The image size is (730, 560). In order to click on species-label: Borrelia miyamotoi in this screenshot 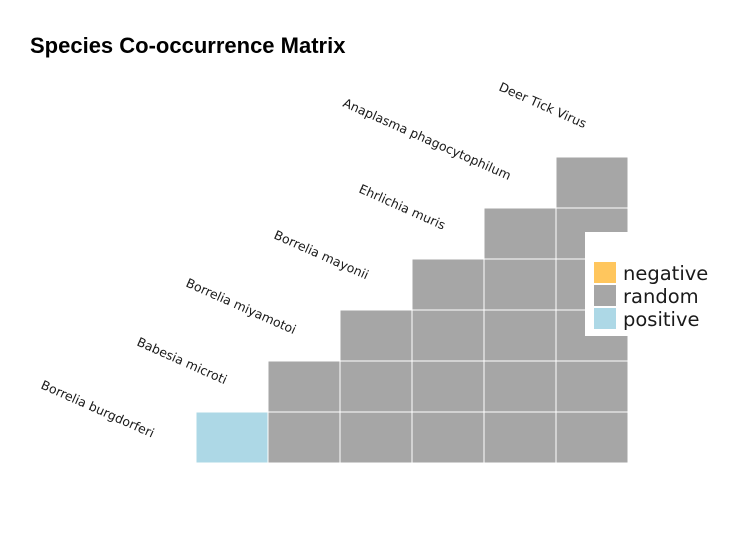, I will do `click(241, 306)`.